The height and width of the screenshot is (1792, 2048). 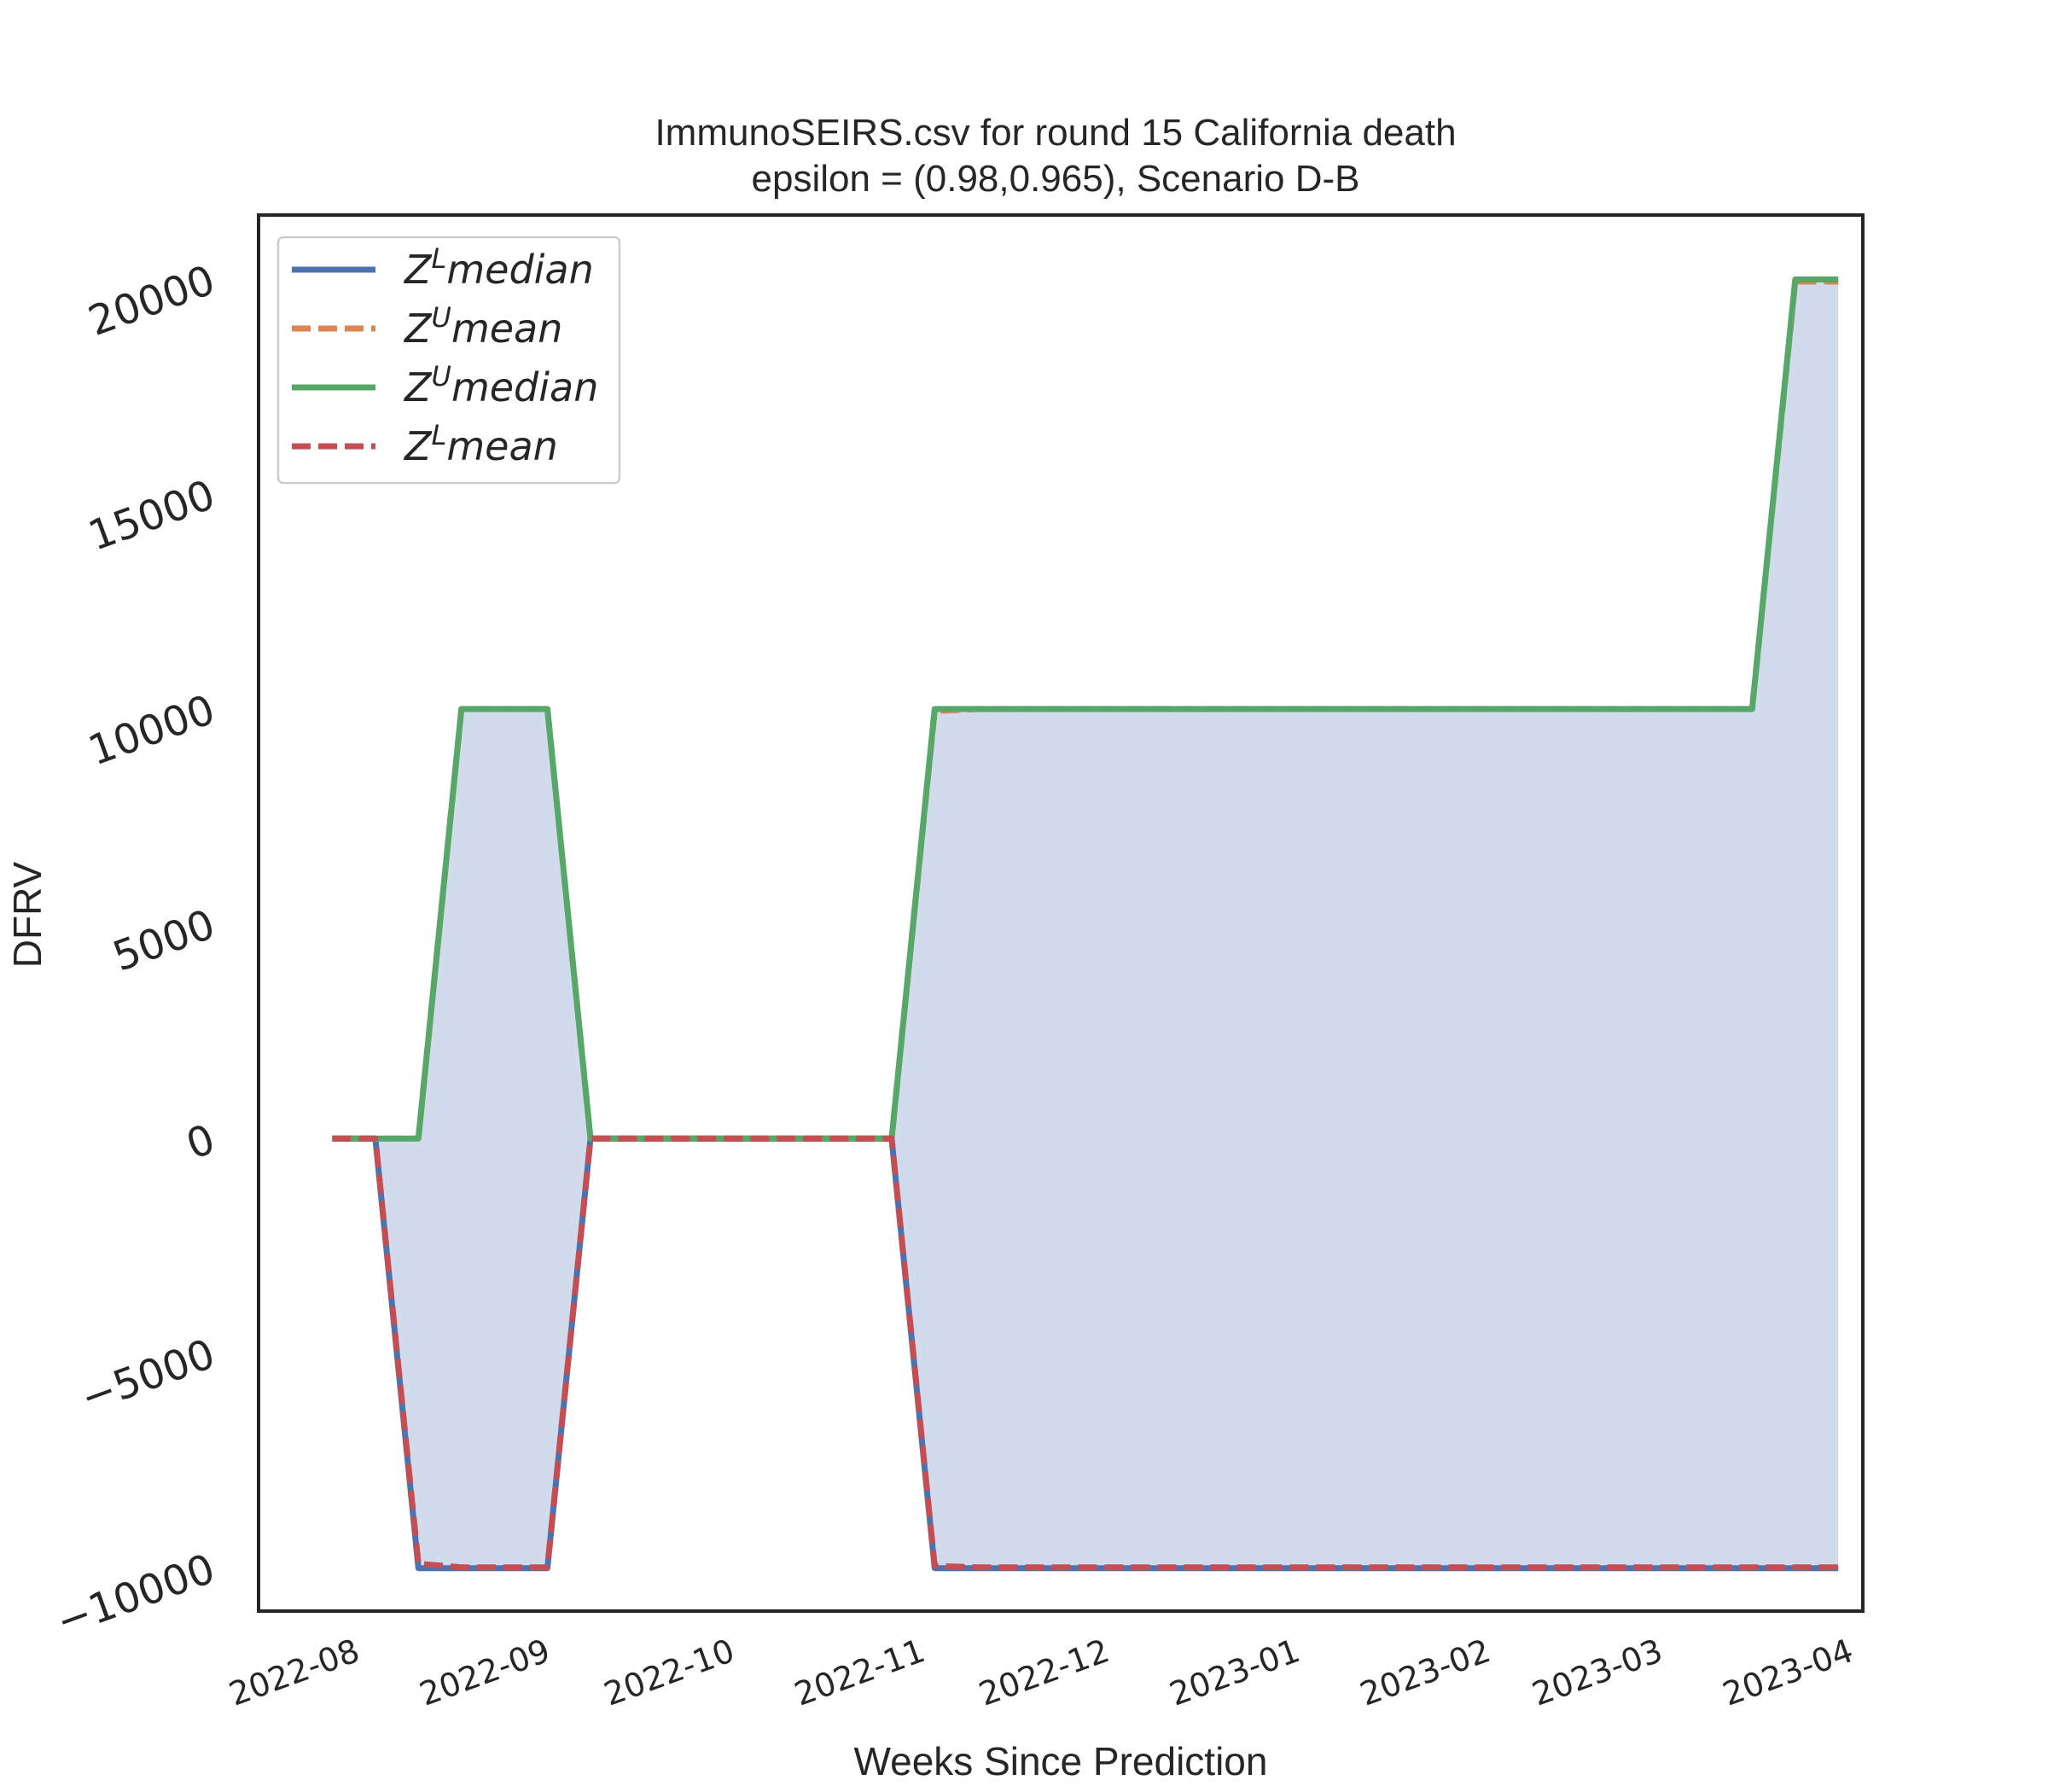 What do you see at coordinates (483, 326) in the screenshot?
I see `legend-label-2: ZUmean` at bounding box center [483, 326].